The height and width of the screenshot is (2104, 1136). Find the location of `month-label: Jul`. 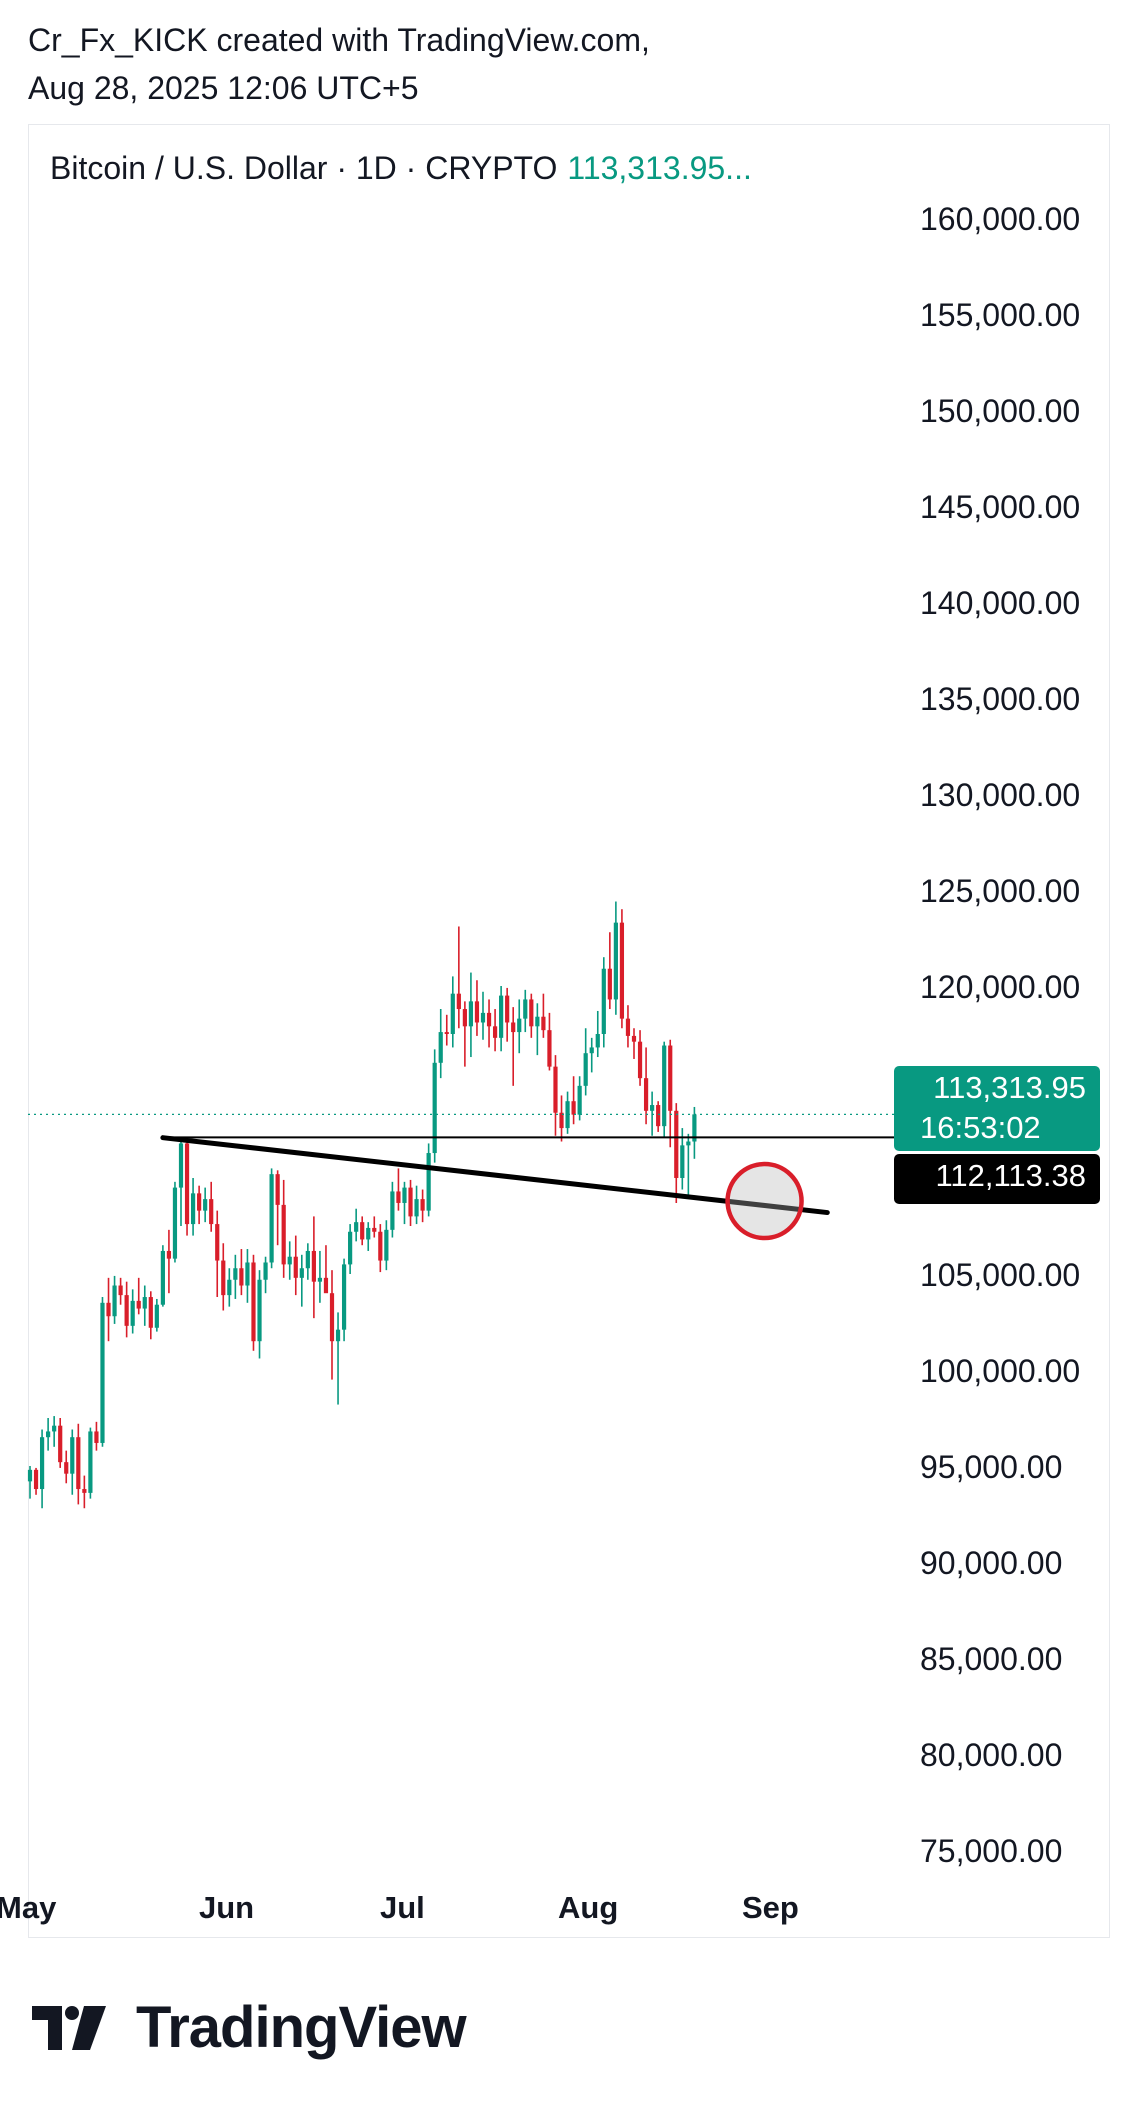

month-label: Jul is located at coordinates (402, 1907).